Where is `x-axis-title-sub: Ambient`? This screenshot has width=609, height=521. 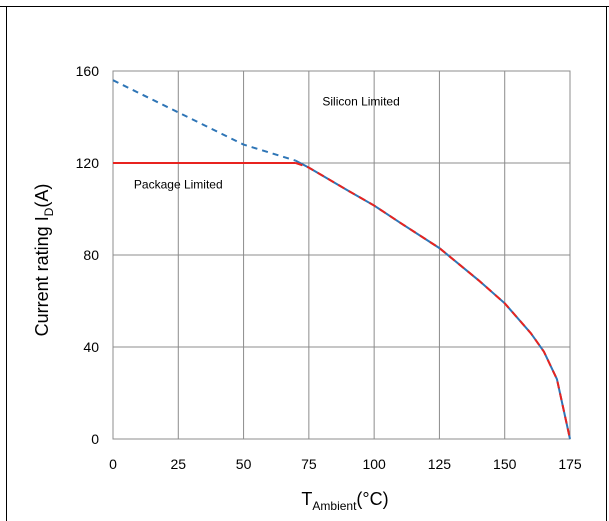
x-axis-title-sub: Ambient is located at coordinates (334, 506).